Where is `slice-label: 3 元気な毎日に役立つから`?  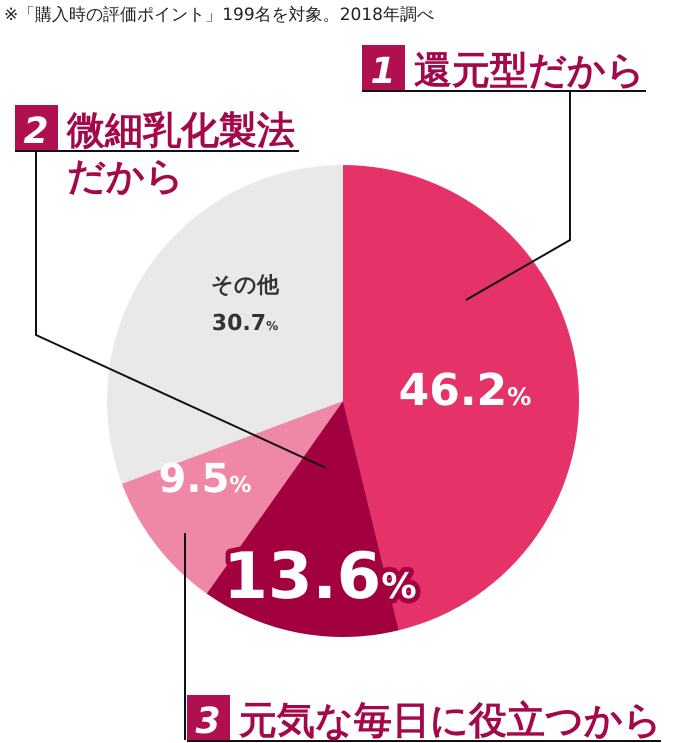
slice-label: 3 元気な毎日に役立つから is located at coordinates (428, 720).